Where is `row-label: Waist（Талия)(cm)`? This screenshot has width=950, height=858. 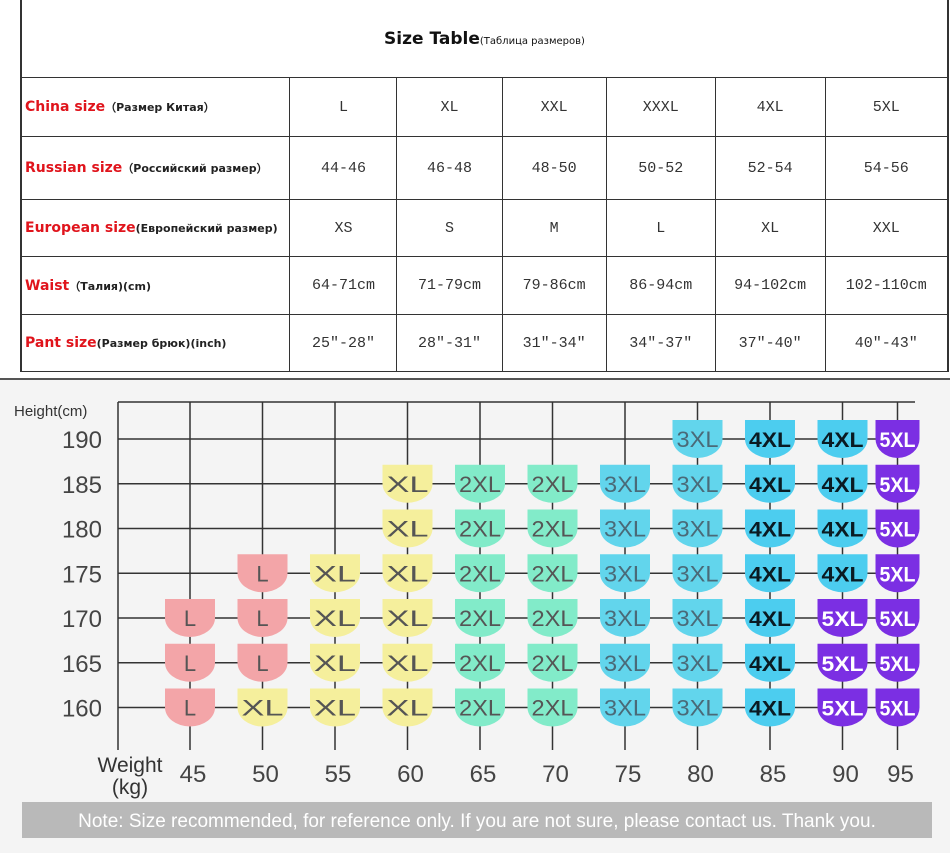
row-label: Waist（Талия)(cm) is located at coordinates (155, 285).